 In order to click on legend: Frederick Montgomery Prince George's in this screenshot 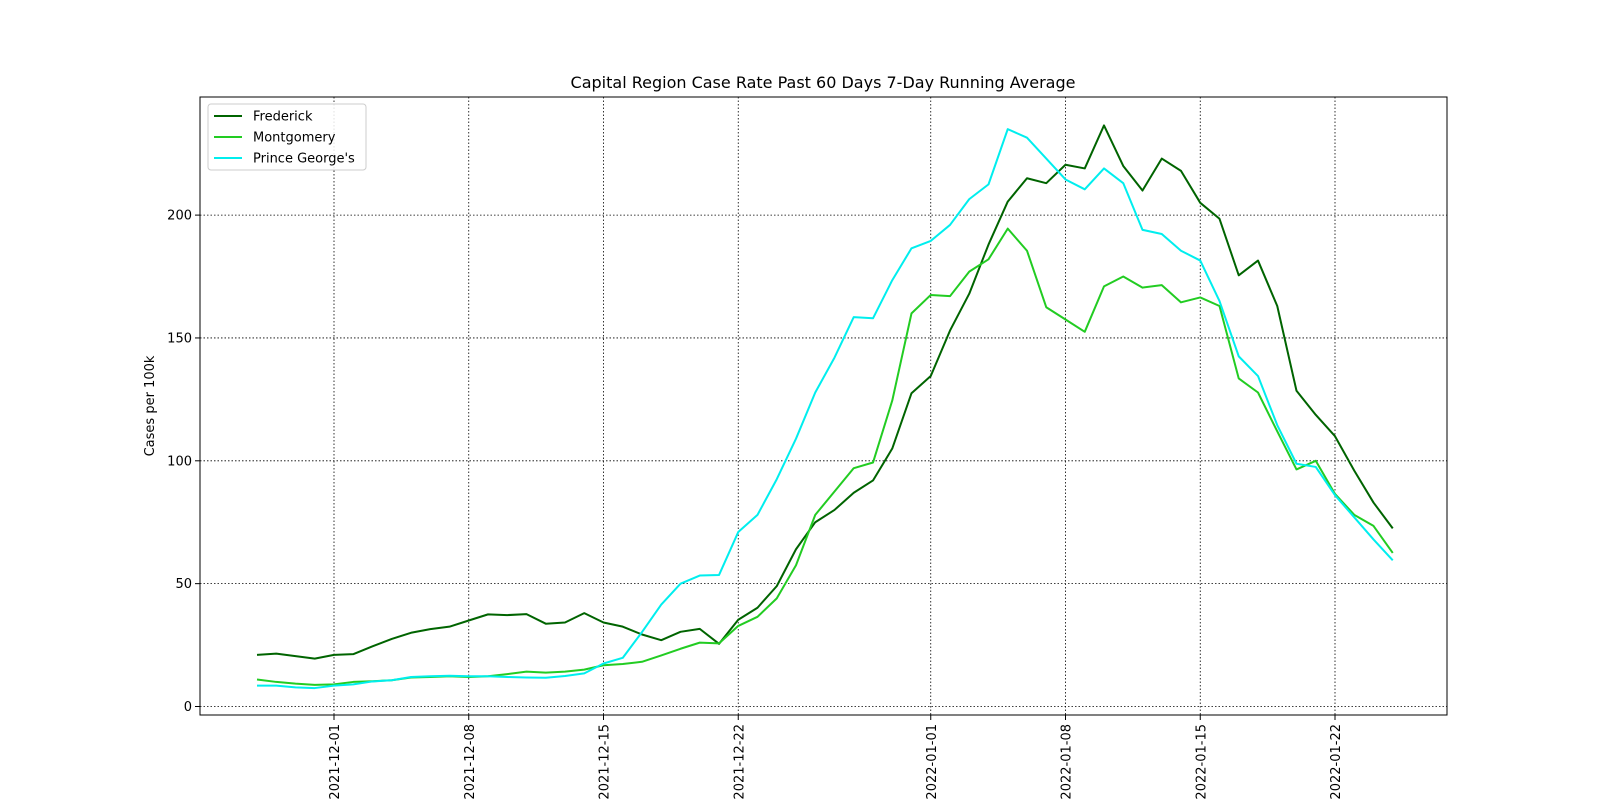, I will do `click(287, 137)`.